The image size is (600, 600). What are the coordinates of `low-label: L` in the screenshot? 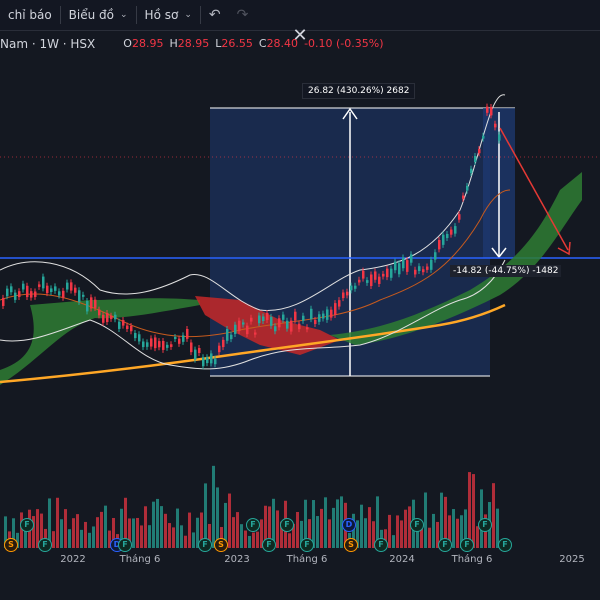 It's located at (218, 43).